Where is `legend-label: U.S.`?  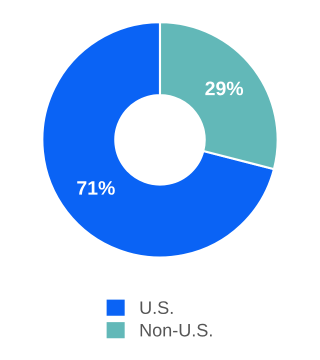 legend-label: U.S. is located at coordinates (156, 307).